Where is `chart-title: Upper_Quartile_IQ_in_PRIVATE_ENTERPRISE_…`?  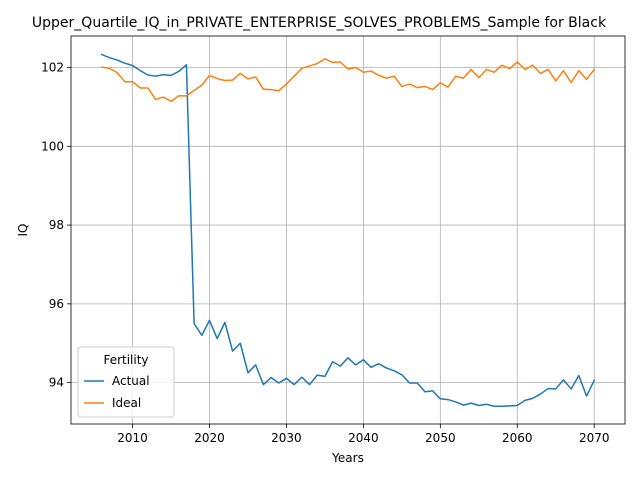 chart-title: Upper_Quartile_IQ_in_PRIVATE_ENTERPRISE_… is located at coordinates (319, 23).